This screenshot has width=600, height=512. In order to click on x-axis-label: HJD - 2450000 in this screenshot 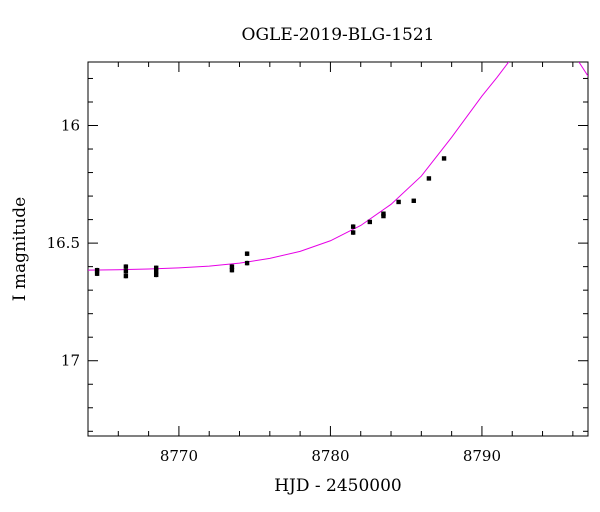, I will do `click(338, 486)`.